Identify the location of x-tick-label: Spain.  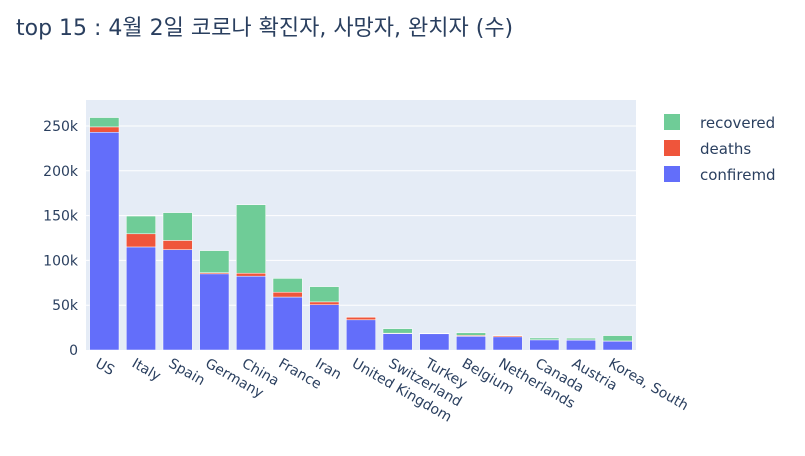
(187, 372).